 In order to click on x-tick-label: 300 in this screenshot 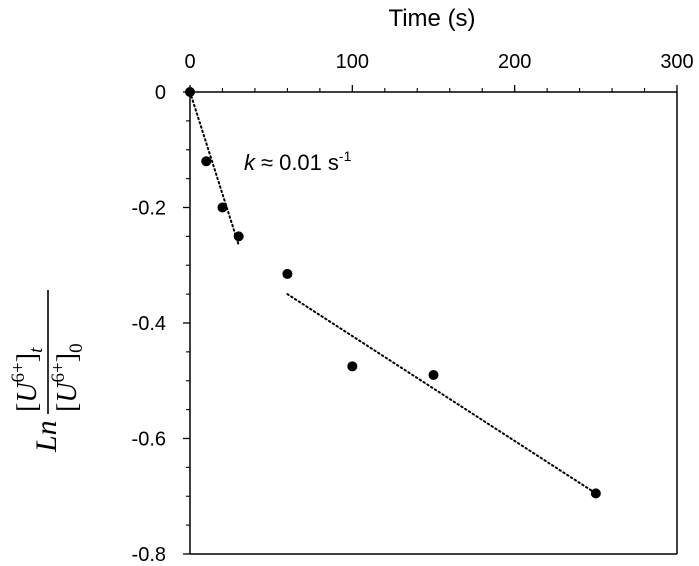, I will do `click(676, 62)`.